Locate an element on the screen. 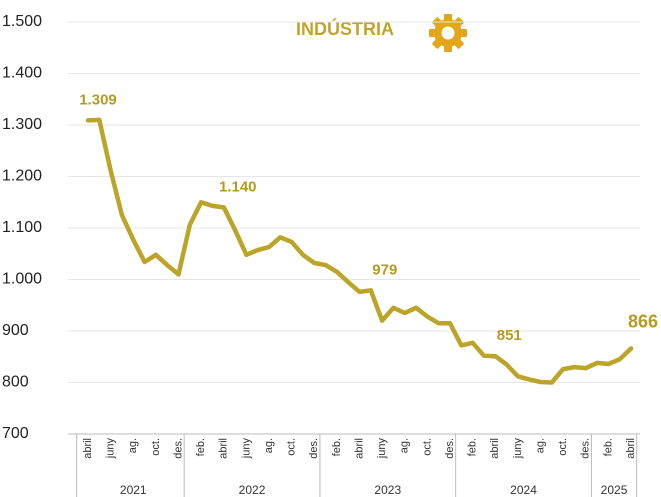  y-tick-label: 900 is located at coordinates (15, 330).